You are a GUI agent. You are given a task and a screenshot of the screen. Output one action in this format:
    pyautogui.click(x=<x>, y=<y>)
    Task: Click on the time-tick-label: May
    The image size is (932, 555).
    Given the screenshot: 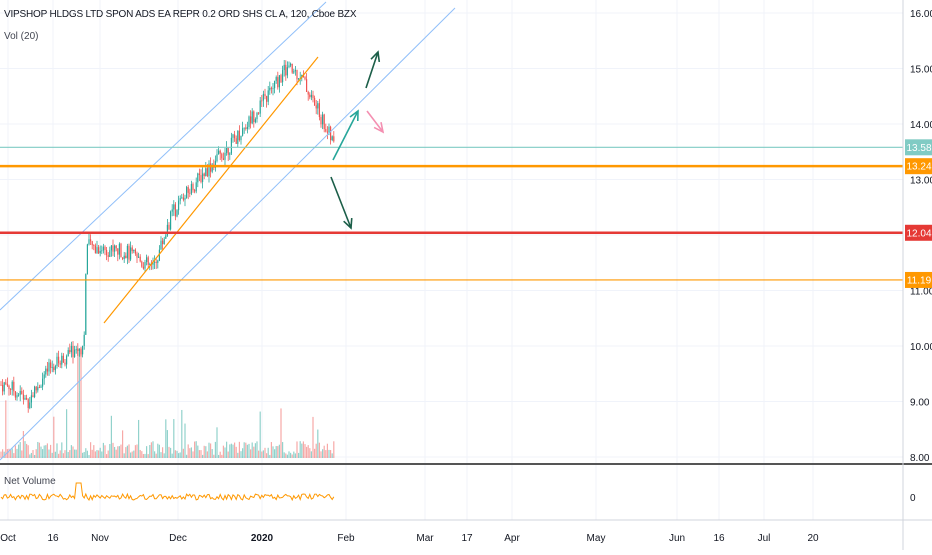 What is the action you would take?
    pyautogui.click(x=596, y=538)
    